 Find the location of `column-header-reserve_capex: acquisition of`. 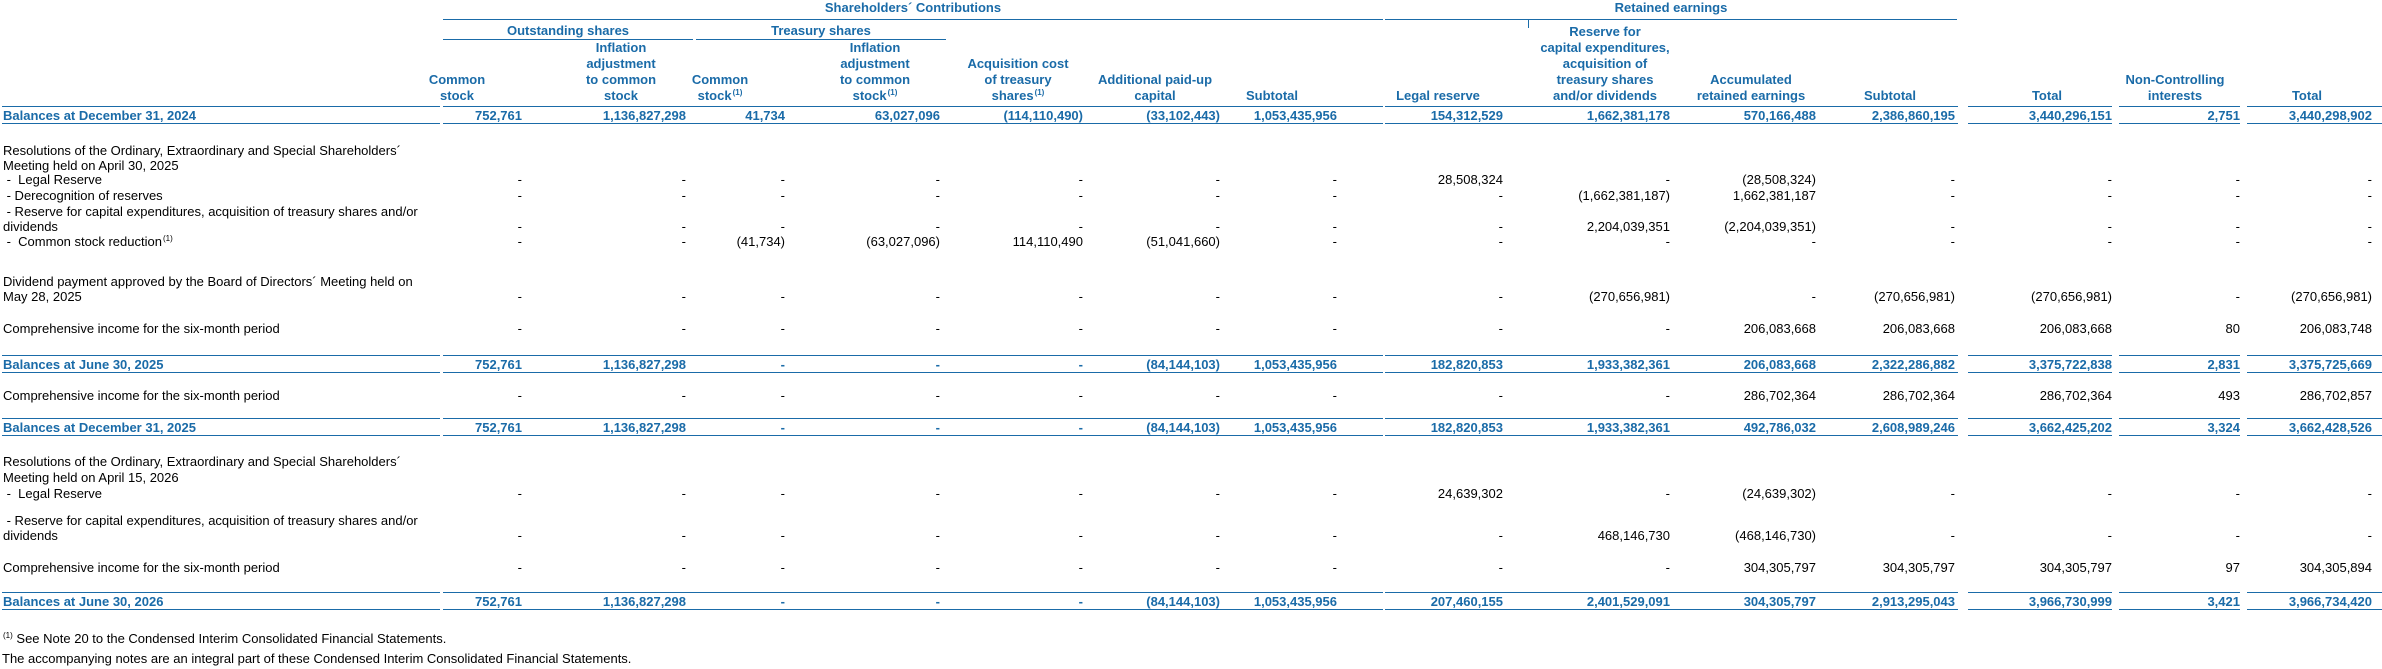

column-header-reserve_capex: acquisition of is located at coordinates (1605, 63).